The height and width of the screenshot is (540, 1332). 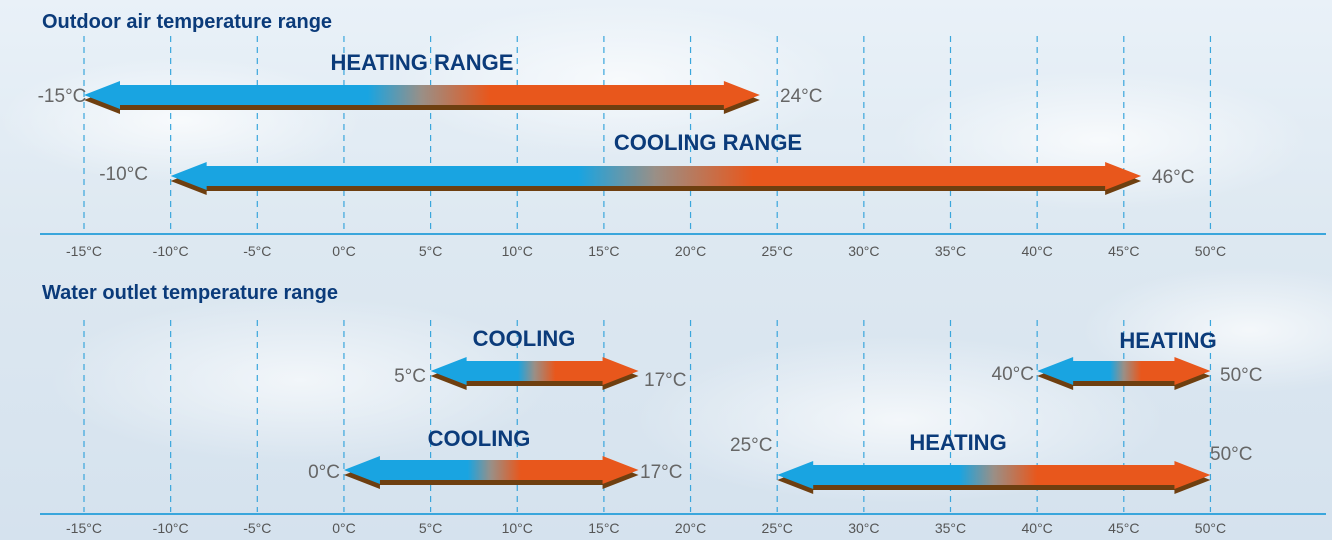 I want to click on water-tick-label: 10°C, so click(x=517, y=528).